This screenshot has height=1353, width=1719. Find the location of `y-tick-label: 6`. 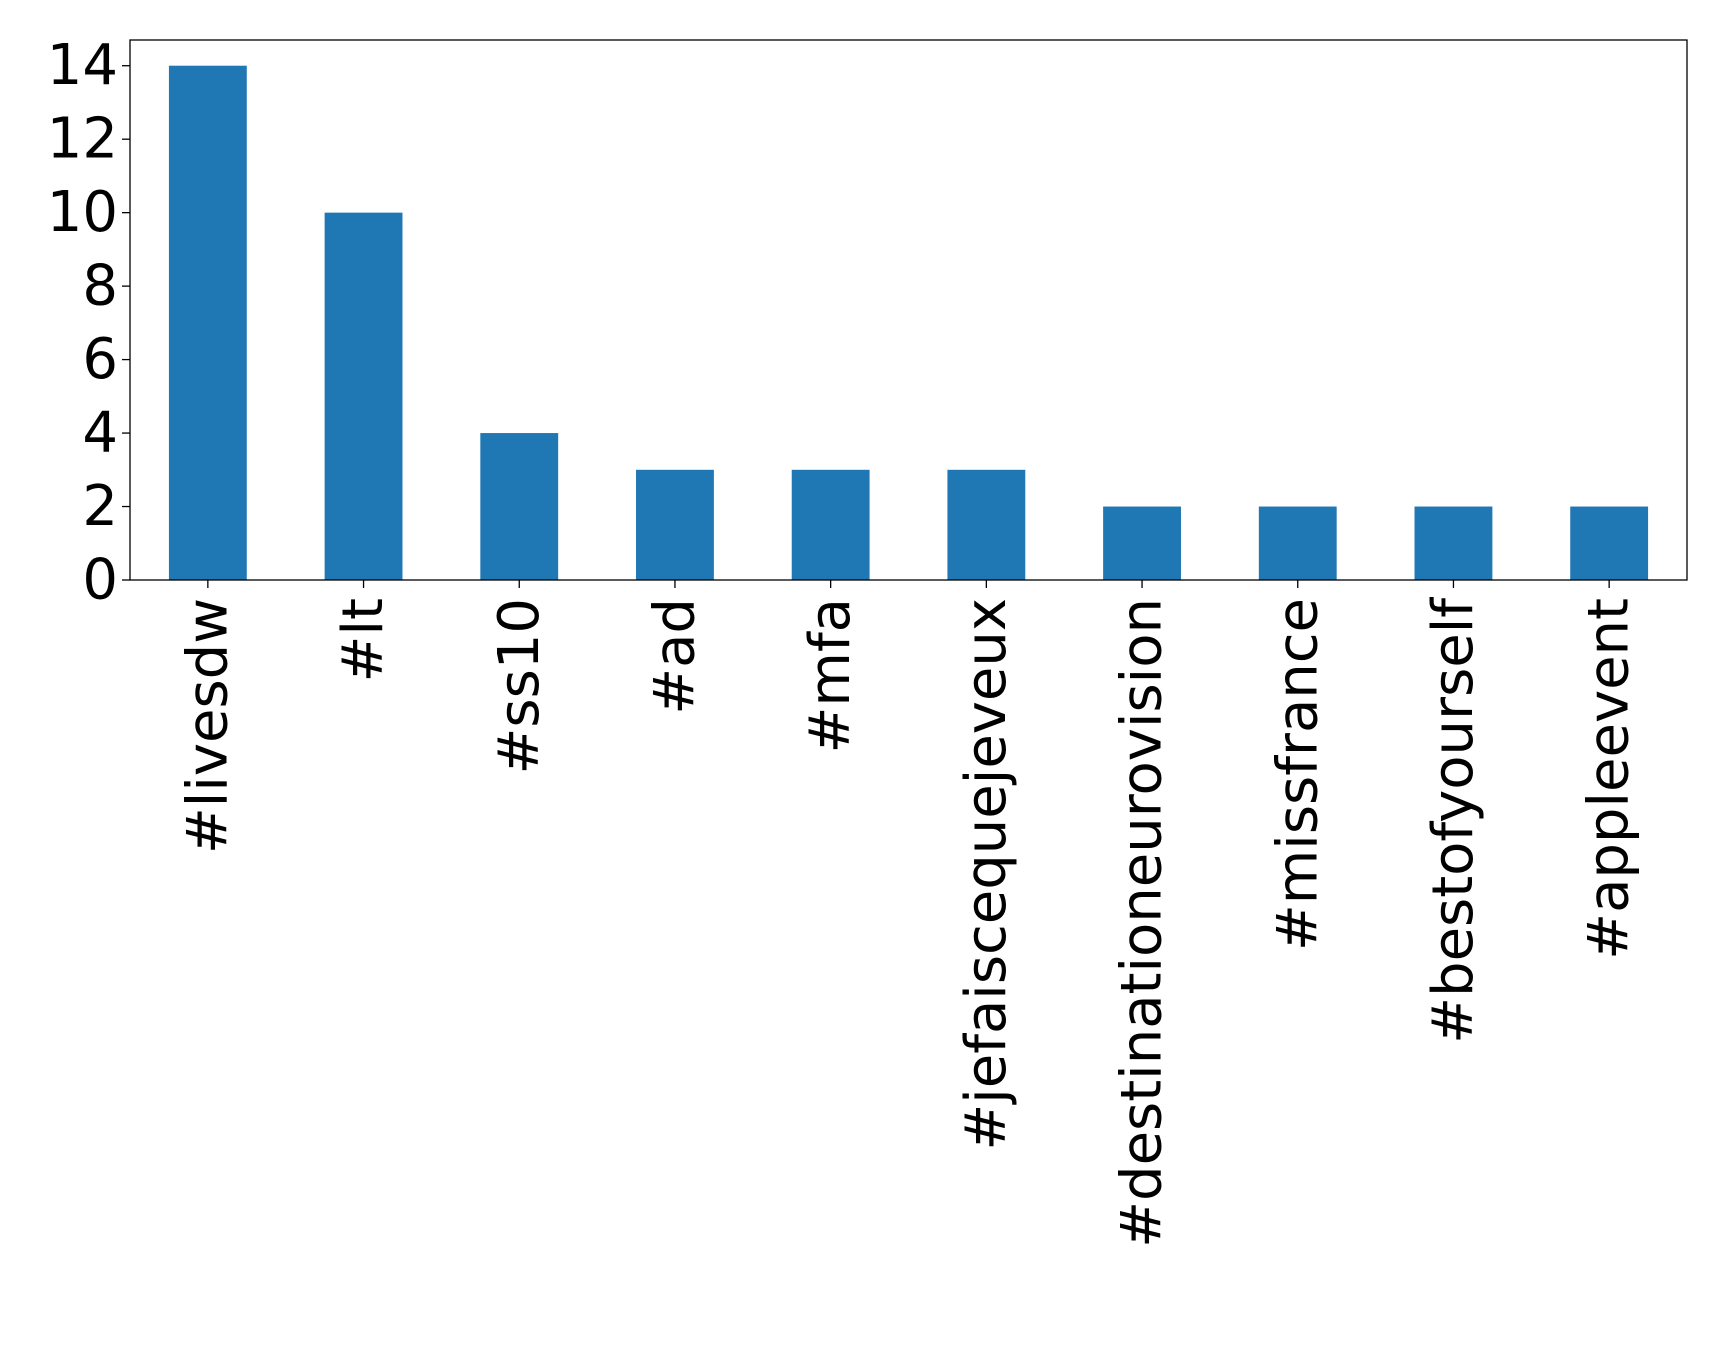

y-tick-label: 6 is located at coordinates (100, 359).